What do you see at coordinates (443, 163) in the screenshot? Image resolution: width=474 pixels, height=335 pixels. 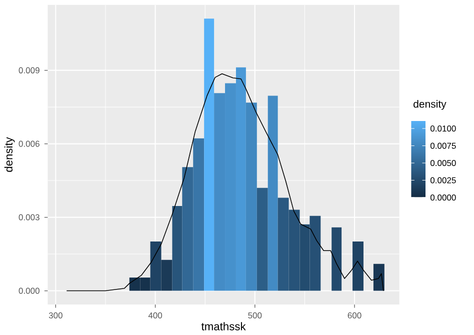 I see `color-bar-label: 0.0050` at bounding box center [443, 163].